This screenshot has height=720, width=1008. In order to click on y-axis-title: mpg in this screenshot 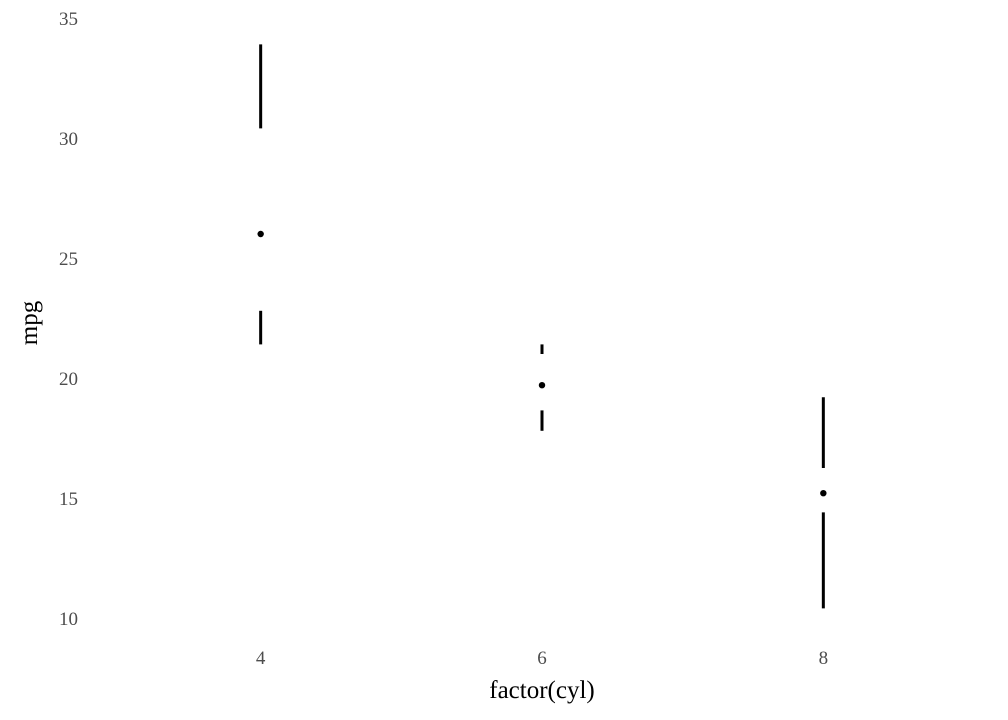, I will do `click(29, 322)`.